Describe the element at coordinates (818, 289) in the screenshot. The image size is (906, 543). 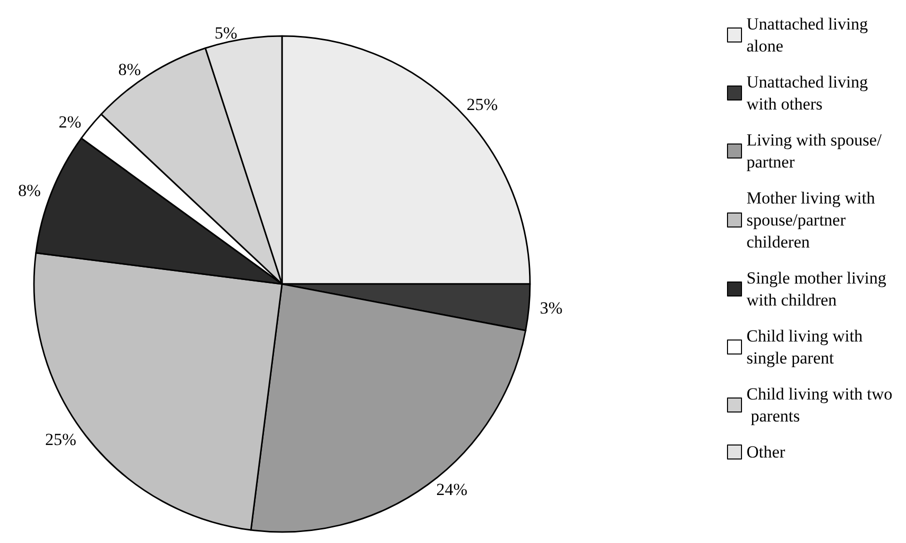
I see `legend-label: Single mother living with children` at that location.